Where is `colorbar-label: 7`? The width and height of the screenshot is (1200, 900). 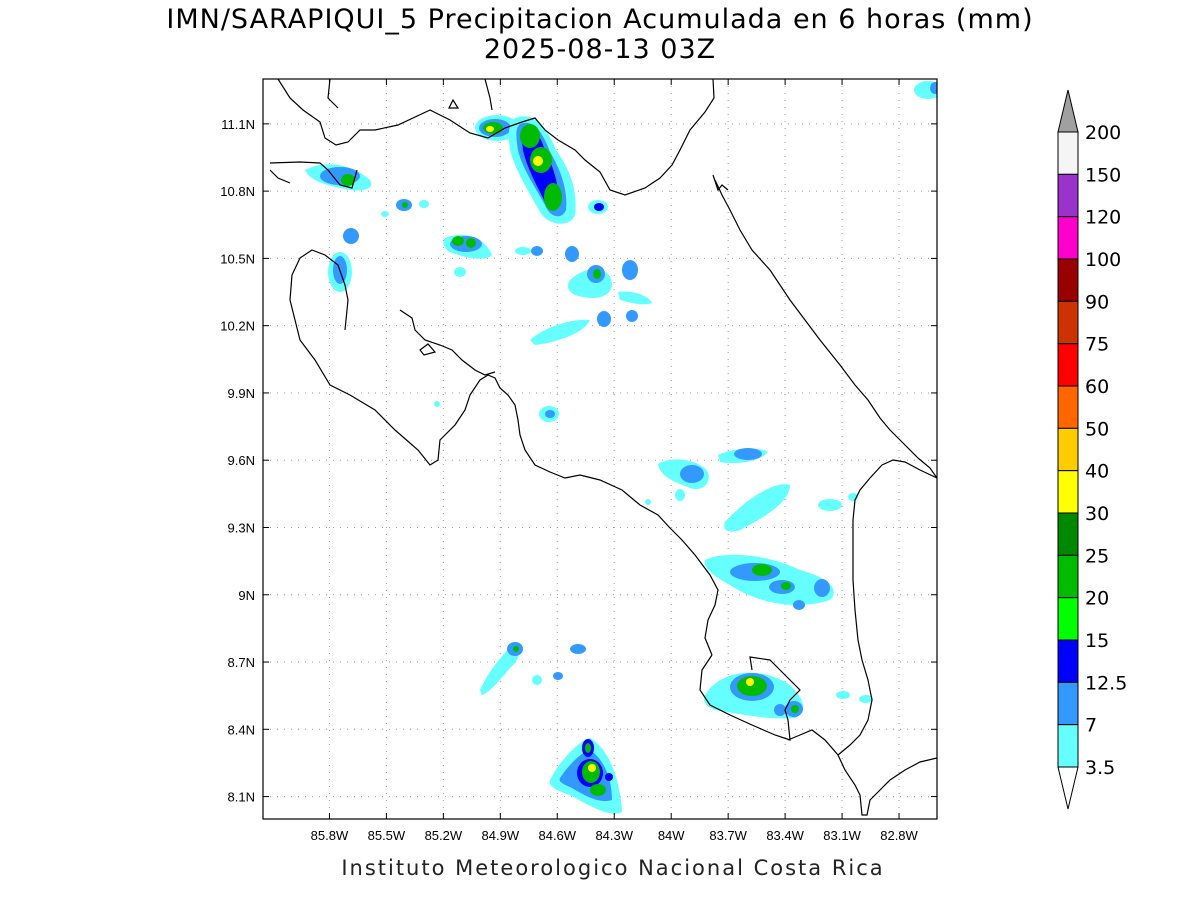
colorbar-label: 7 is located at coordinates (1091, 726).